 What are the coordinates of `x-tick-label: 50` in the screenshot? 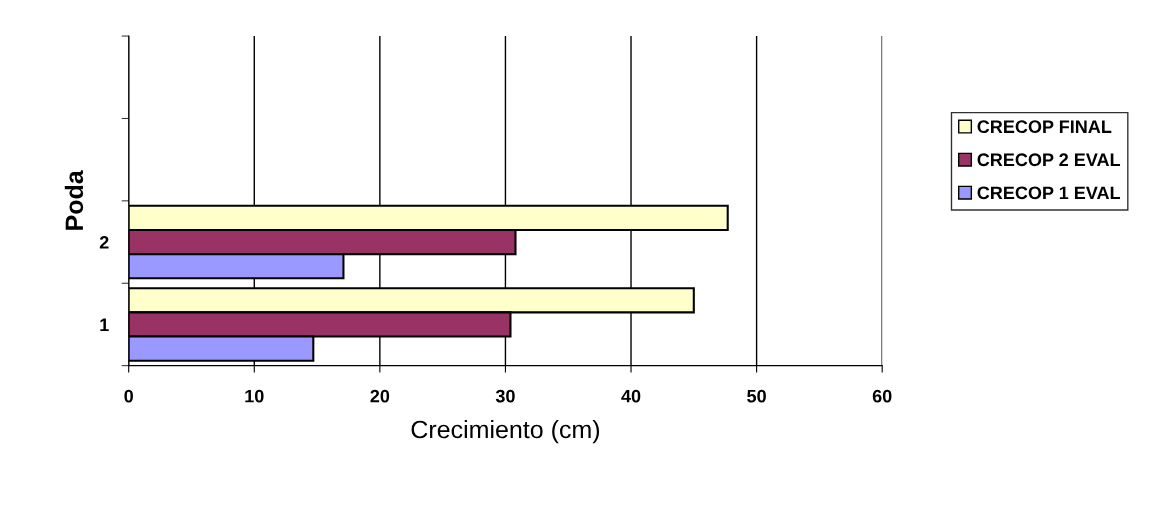 It's located at (756, 396).